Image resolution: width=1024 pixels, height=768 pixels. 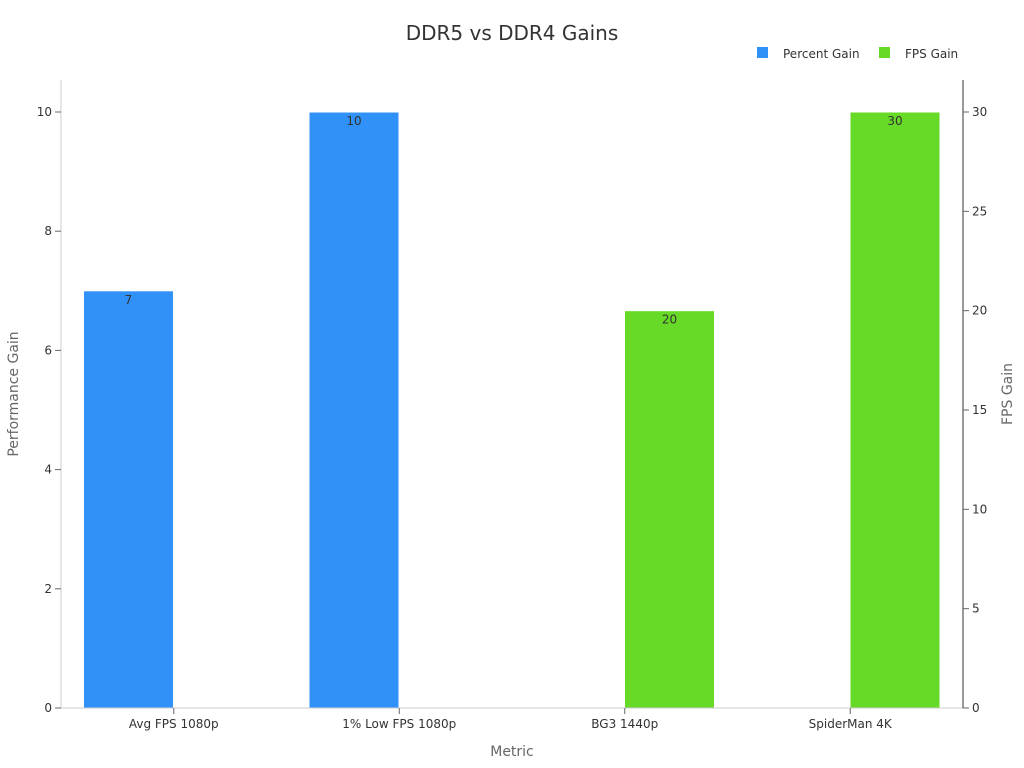 What do you see at coordinates (14, 393) in the screenshot?
I see `y-axis-left-title: Performance Gain` at bounding box center [14, 393].